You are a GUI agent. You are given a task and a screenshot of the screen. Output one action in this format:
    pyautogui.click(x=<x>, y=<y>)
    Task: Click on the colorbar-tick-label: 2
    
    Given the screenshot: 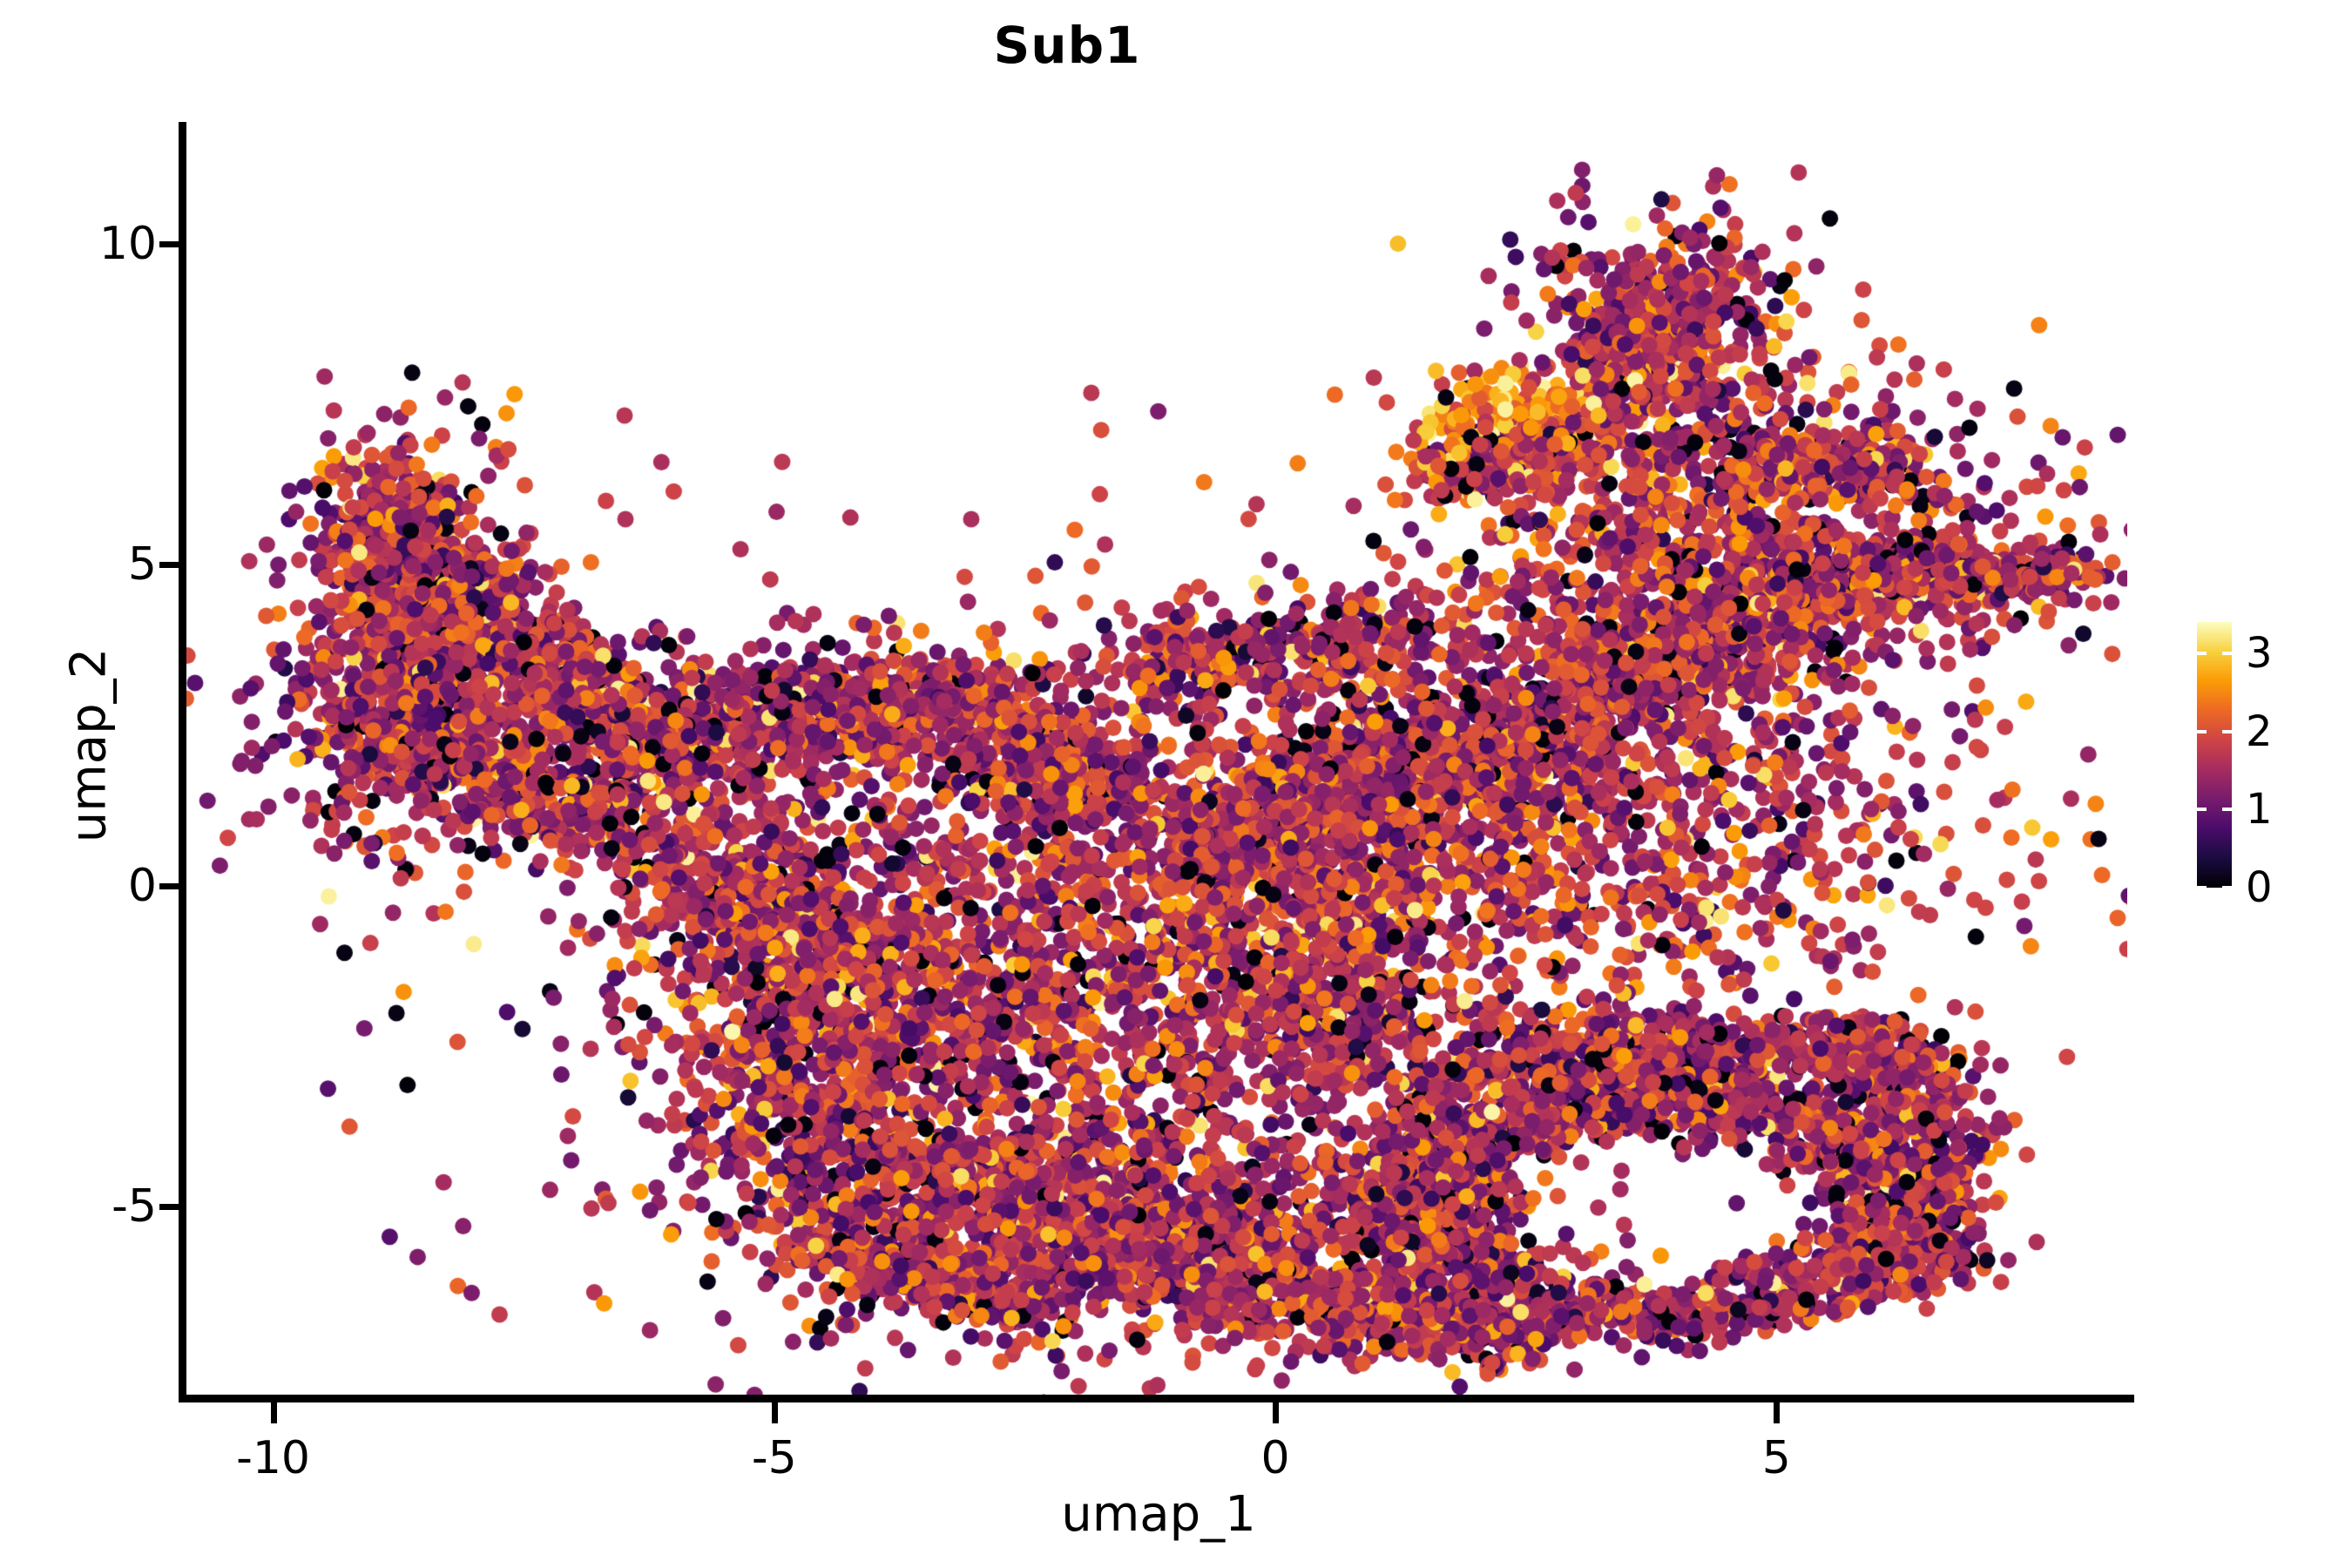 What is the action you would take?
    pyautogui.click(x=2259, y=731)
    